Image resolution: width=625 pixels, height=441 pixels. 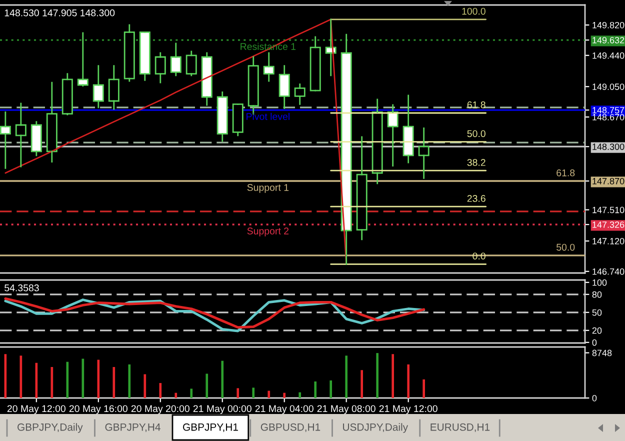 What do you see at coordinates (476, 198) in the screenshot?
I see `series-label: 23.6` at bounding box center [476, 198].